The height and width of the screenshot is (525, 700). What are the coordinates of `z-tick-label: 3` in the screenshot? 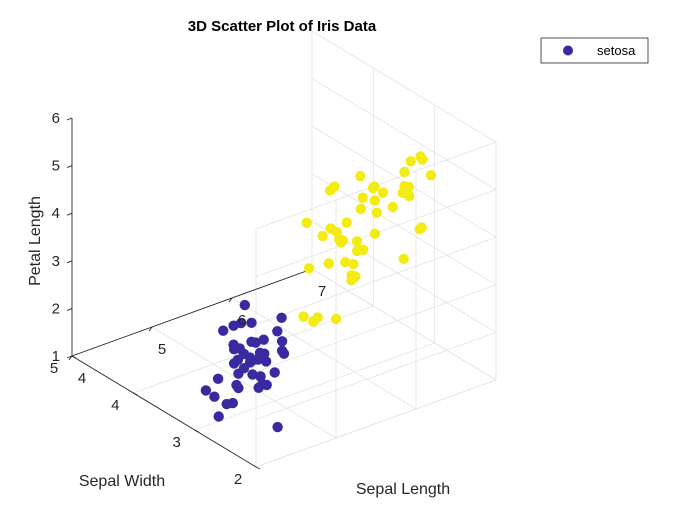 It's located at (56, 261).